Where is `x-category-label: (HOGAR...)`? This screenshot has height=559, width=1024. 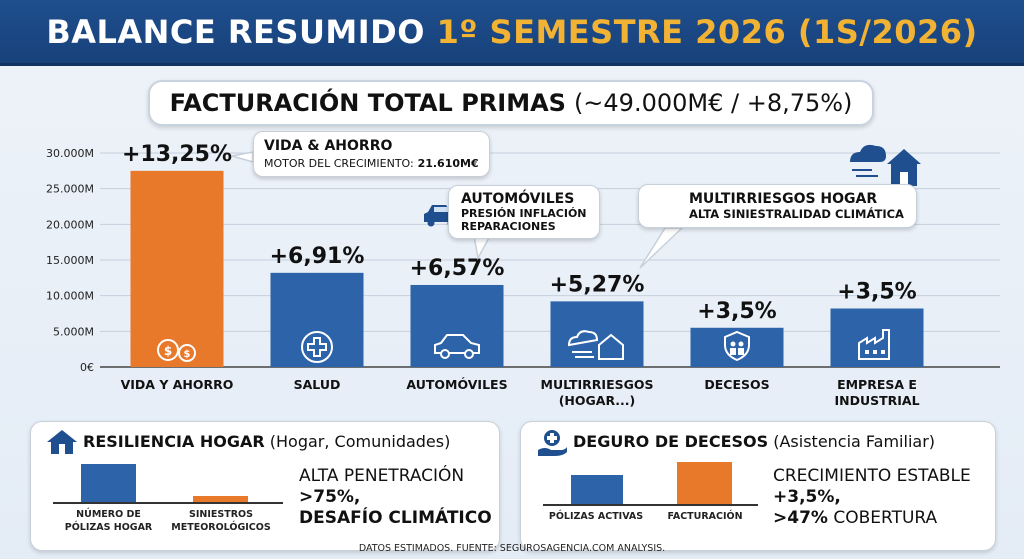
x-category-label: (HOGAR...) is located at coordinates (597, 400).